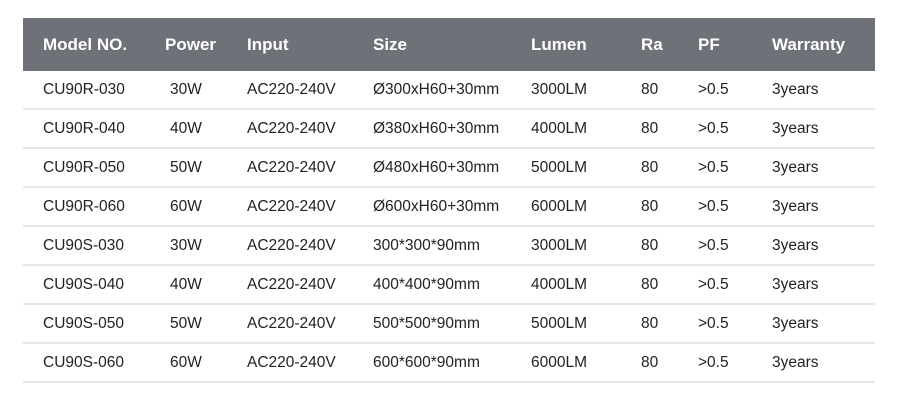  What do you see at coordinates (709, 44) in the screenshot?
I see `header-pf: PF` at bounding box center [709, 44].